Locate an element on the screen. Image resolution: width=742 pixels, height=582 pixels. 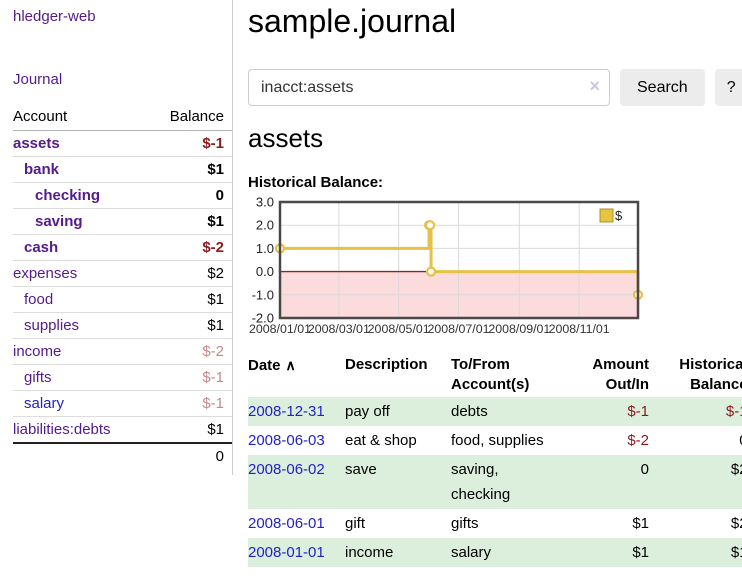
svg-text: 1.0 is located at coordinates (265, 248).